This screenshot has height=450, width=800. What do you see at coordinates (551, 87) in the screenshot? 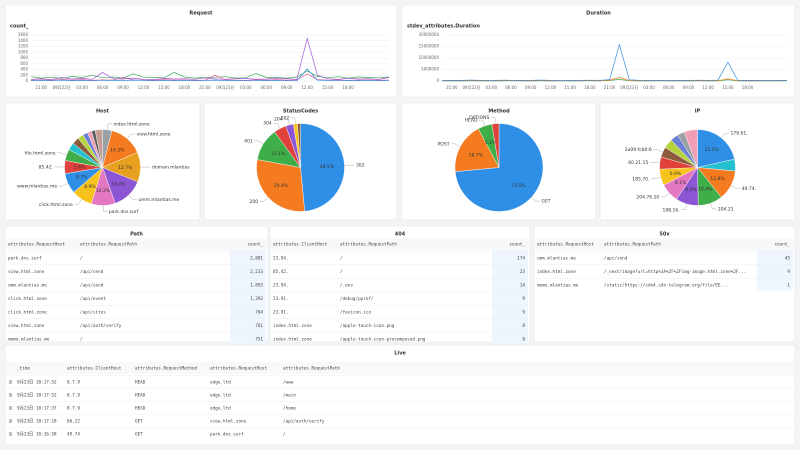
I see `x-tick-label: 12:00` at bounding box center [551, 87].